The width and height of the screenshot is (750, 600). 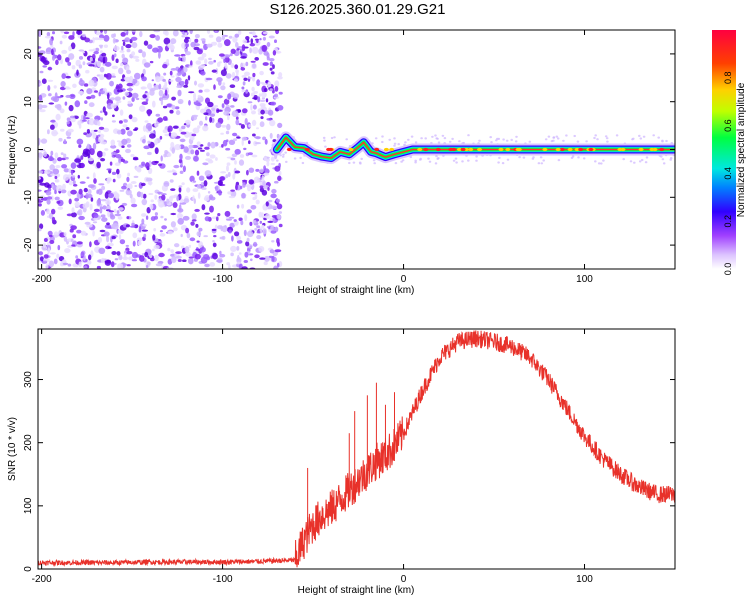 What do you see at coordinates (741, 149) in the screenshot?
I see `colorbar-label: Normalized spectral amplitude` at bounding box center [741, 149].